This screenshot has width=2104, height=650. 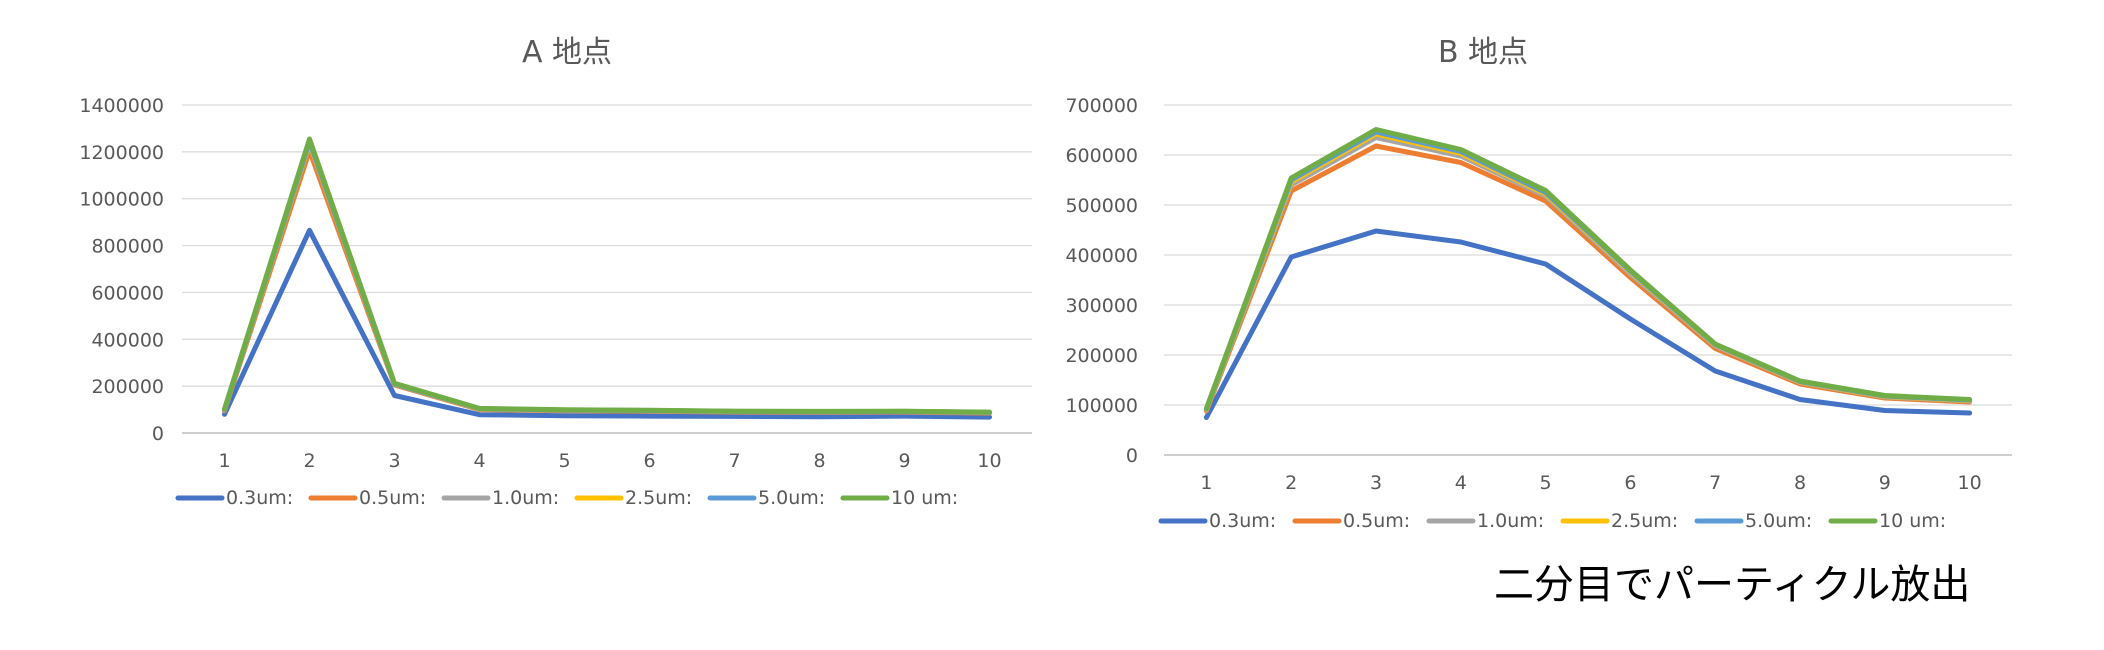 I want to click on chart-b-y-tick-label: 600000, so click(x=1101, y=156).